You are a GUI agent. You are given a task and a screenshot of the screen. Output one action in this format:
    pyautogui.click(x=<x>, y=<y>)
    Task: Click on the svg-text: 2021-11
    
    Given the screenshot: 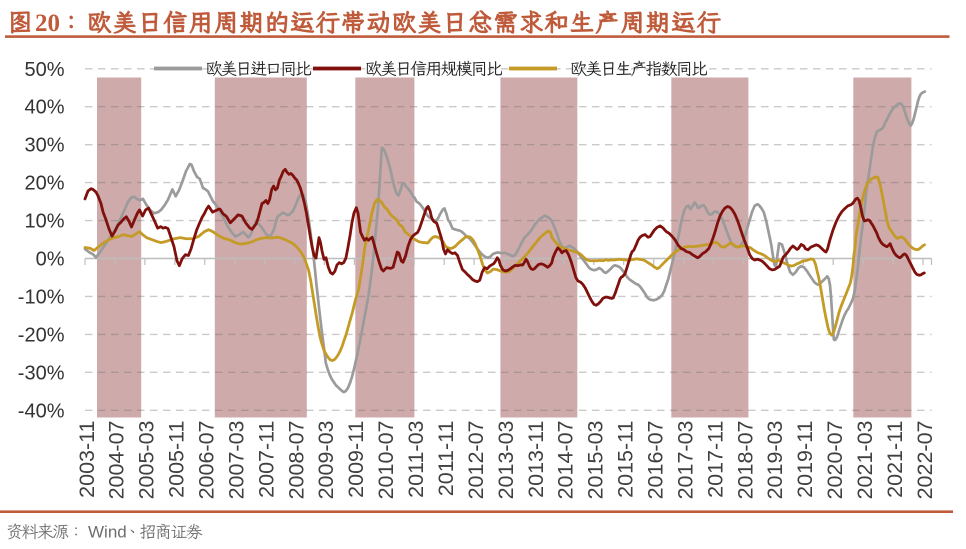 What is the action you would take?
    pyautogui.click(x=895, y=459)
    